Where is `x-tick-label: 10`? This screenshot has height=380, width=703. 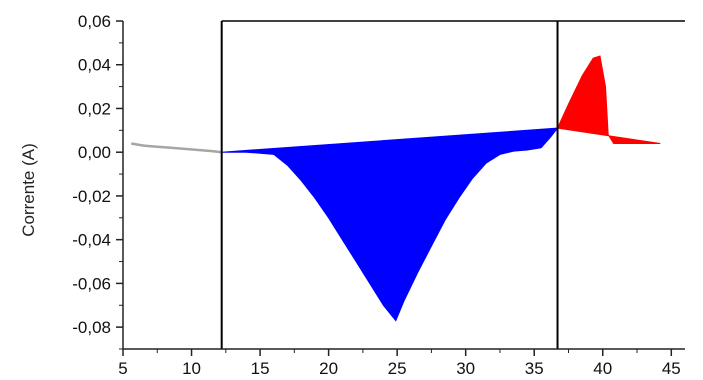 x-tick-label: 10 is located at coordinates (191, 368).